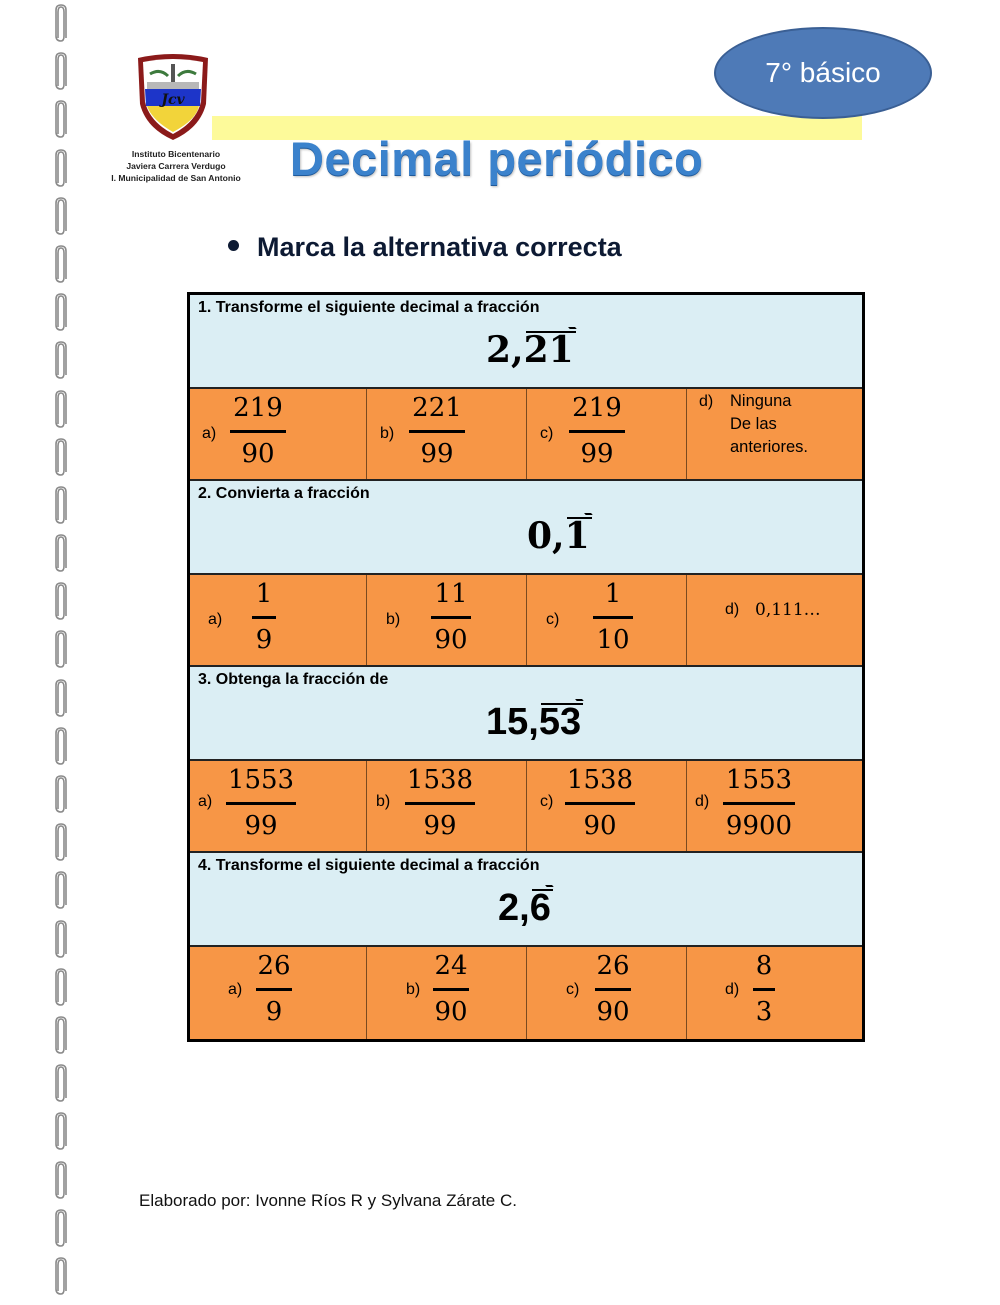 Image resolution: width=1000 pixels, height=1305 pixels. Describe the element at coordinates (759, 803) in the screenshot. I see `fraction: 1553 9900` at that location.